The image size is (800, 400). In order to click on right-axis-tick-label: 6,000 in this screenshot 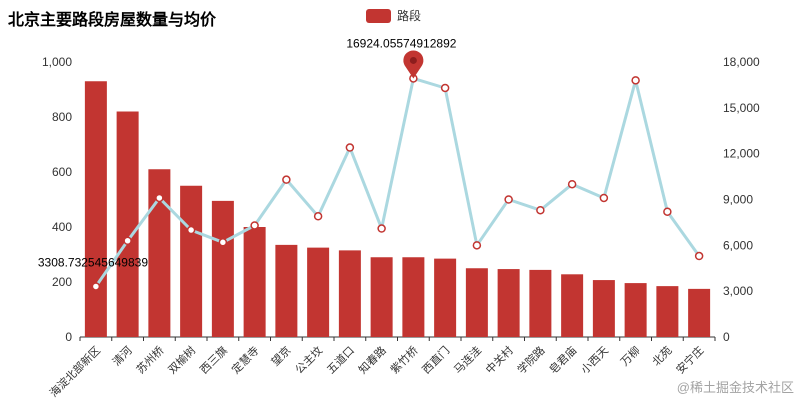, I will do `click(738, 245)`.